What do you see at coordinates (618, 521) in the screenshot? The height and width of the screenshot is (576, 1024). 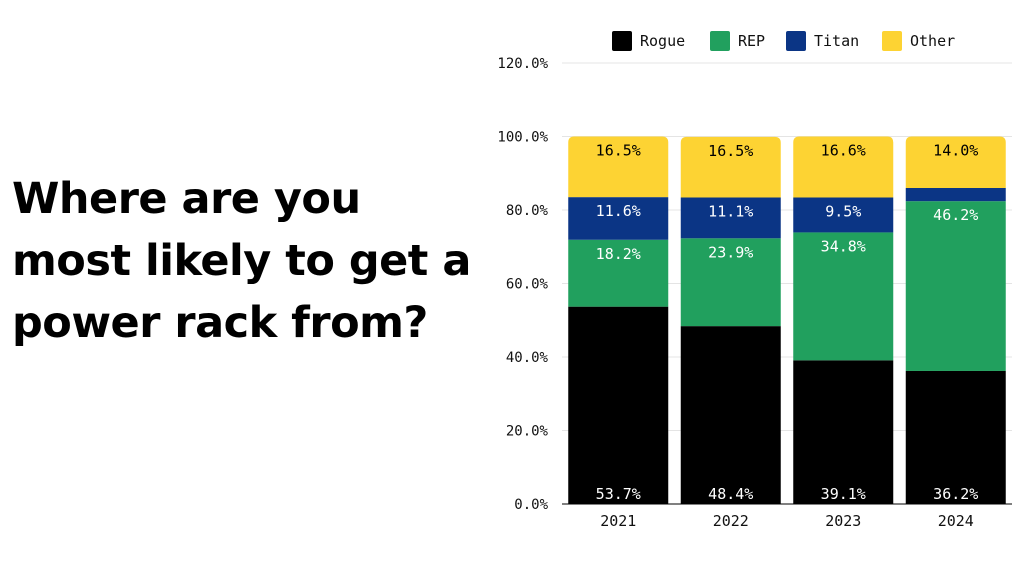 I see `x-tick-label-2021: 2021` at bounding box center [618, 521].